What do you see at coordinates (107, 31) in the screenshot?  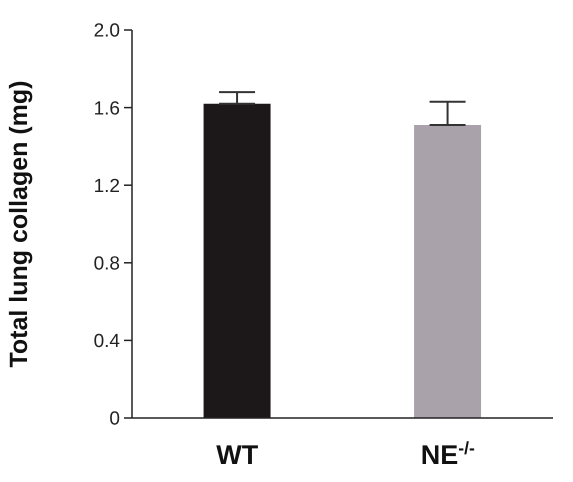 I see `y-tick-label: 2.0` at bounding box center [107, 31].